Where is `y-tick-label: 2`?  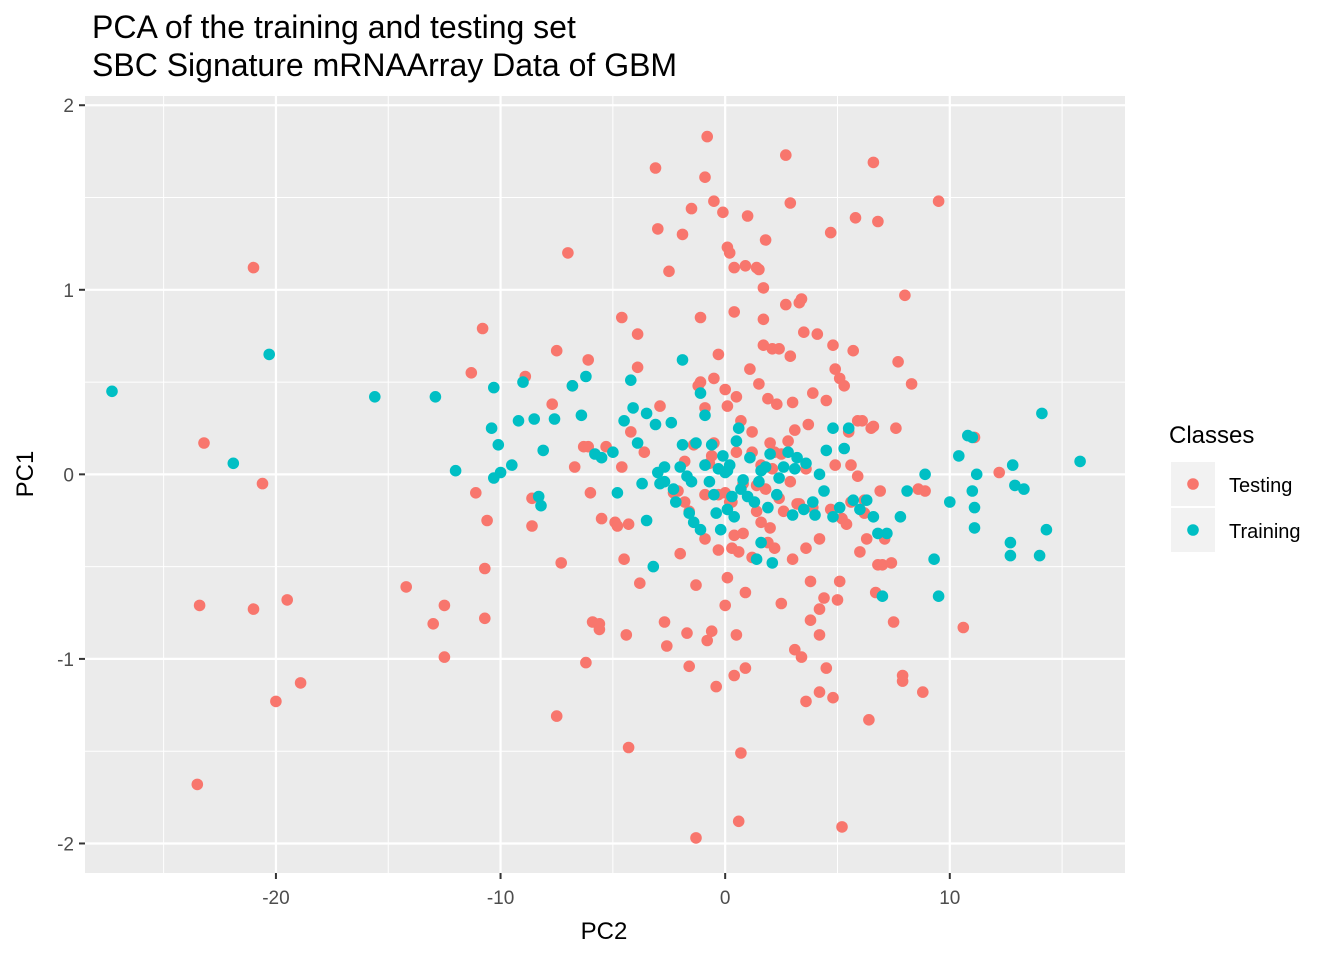 y-tick-label: 2 is located at coordinates (68, 106).